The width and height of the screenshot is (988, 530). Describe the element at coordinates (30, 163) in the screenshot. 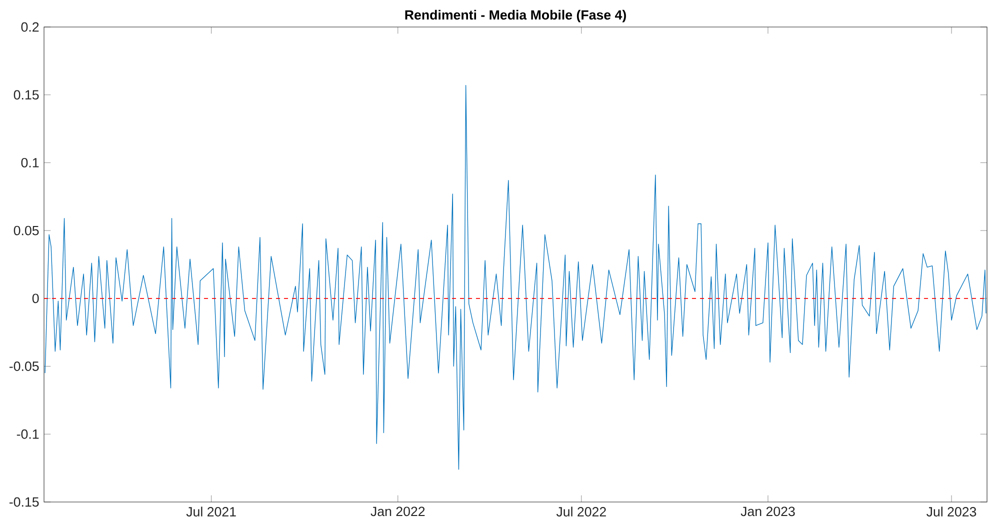

I see `y-tick-label: 0.1` at that location.